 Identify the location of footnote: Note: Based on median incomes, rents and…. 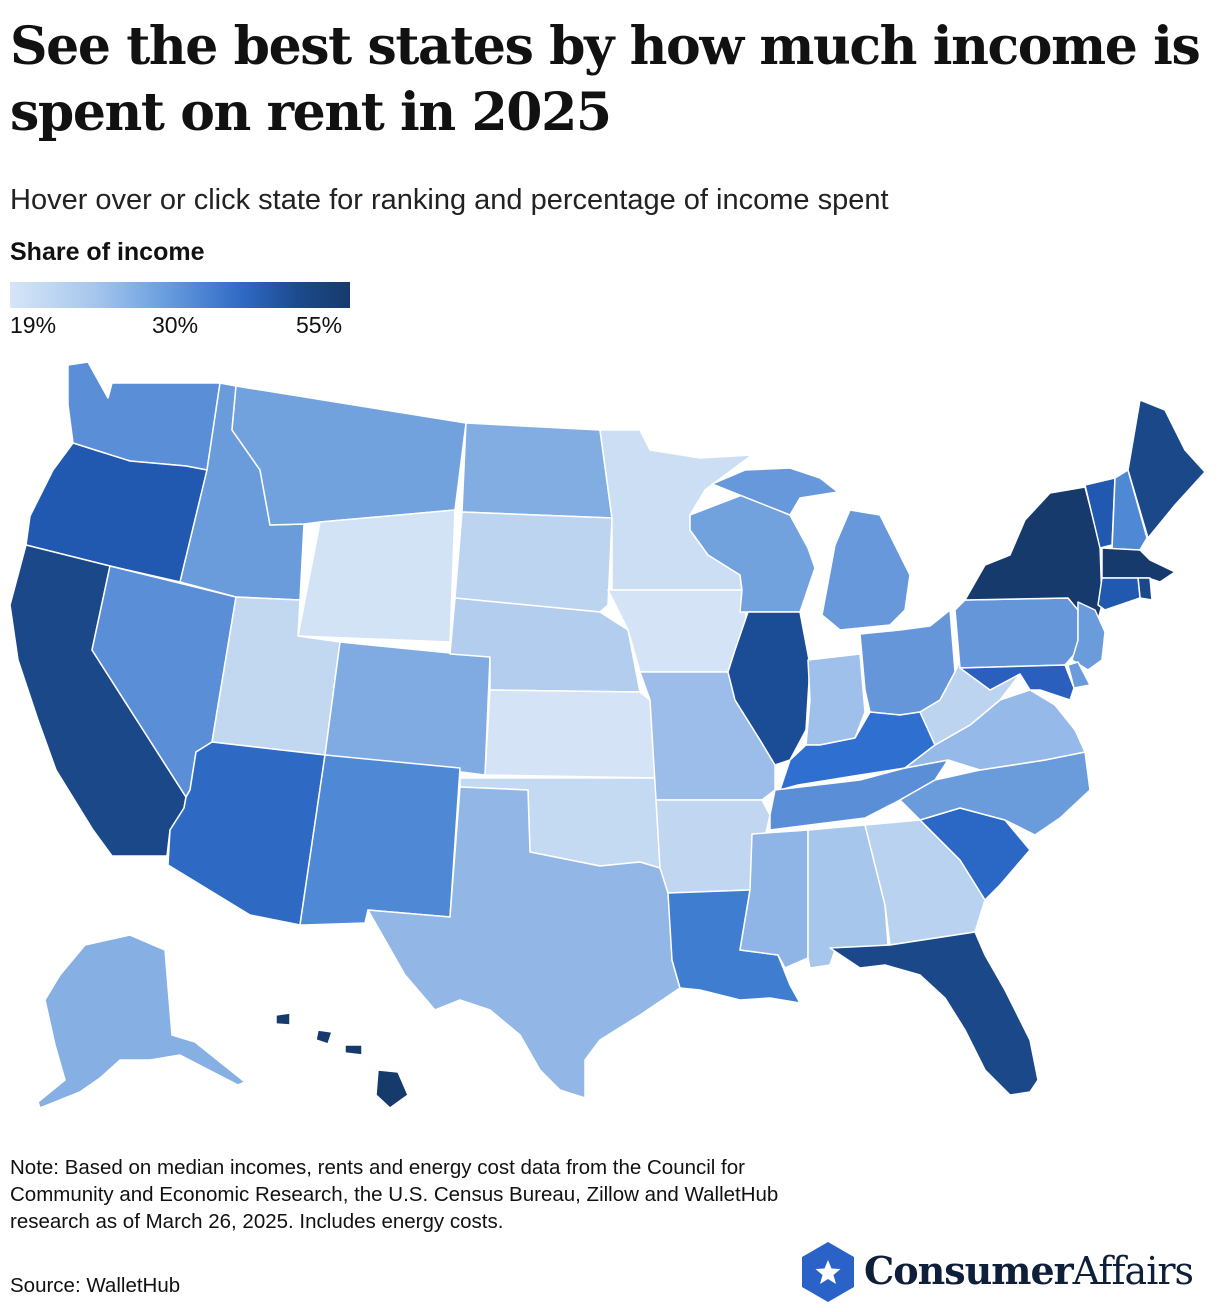
(394, 1194).